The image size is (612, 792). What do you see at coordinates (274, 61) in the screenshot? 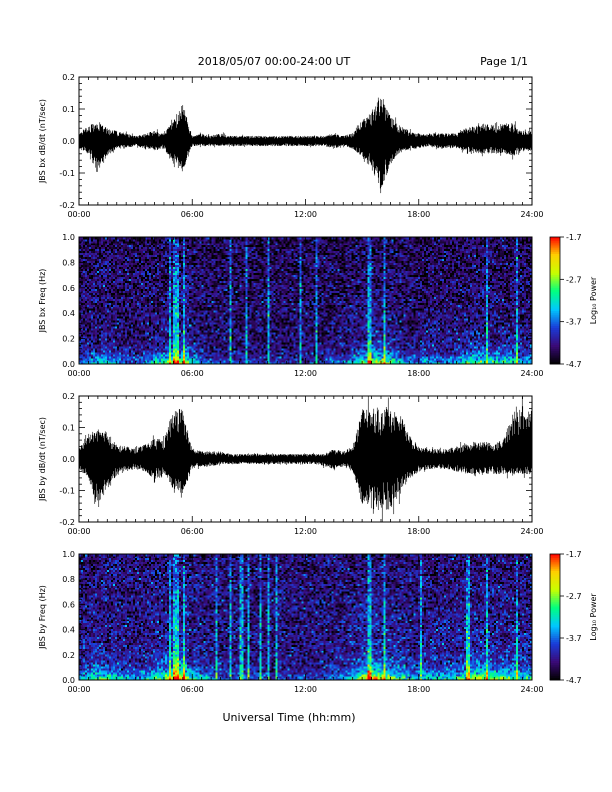
I see `page-title: 2018/05/07 00:00-24:00 UT` at bounding box center [274, 61].